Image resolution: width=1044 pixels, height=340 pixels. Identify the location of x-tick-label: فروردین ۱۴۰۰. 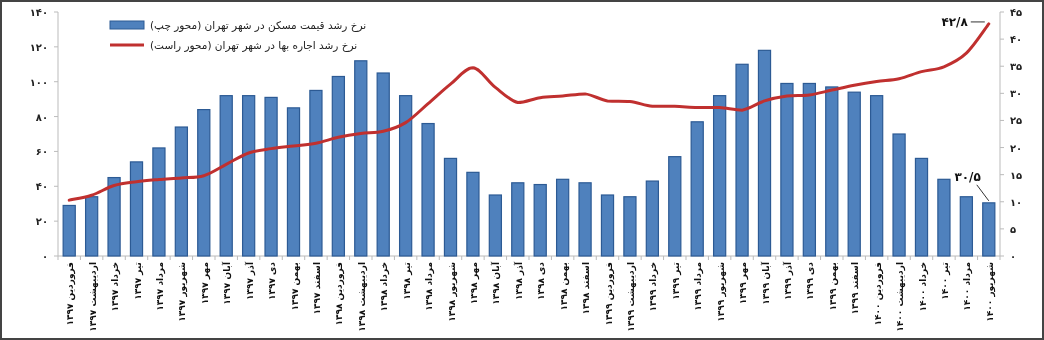
(878, 293).